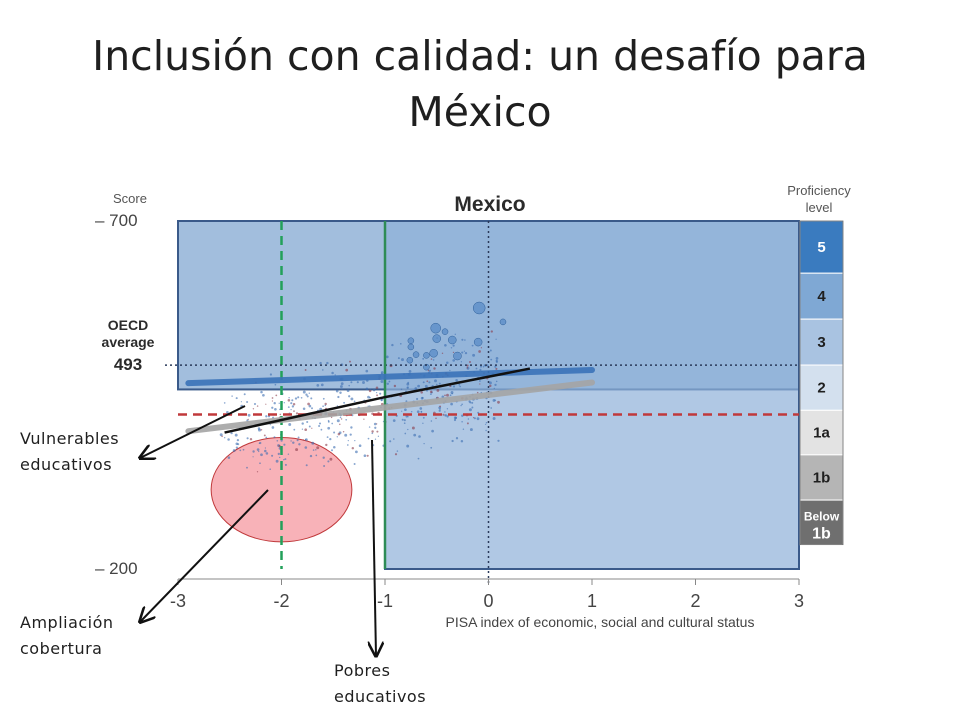  What do you see at coordinates (489, 204) in the screenshot?
I see `chart-title: Mexico` at bounding box center [489, 204].